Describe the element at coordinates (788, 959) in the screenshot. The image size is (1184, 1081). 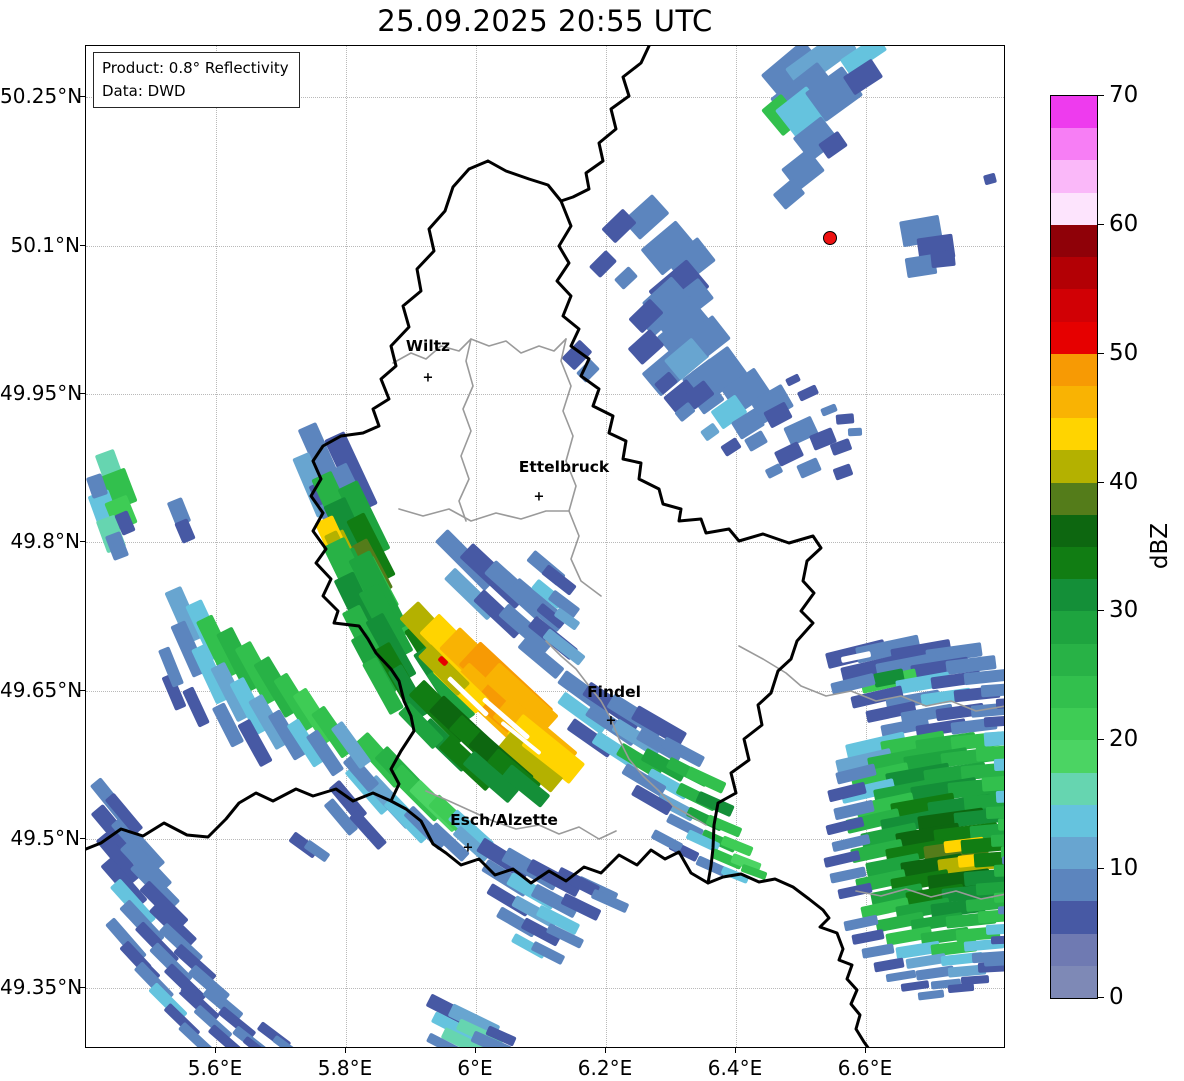
I see `country-border` at that location.